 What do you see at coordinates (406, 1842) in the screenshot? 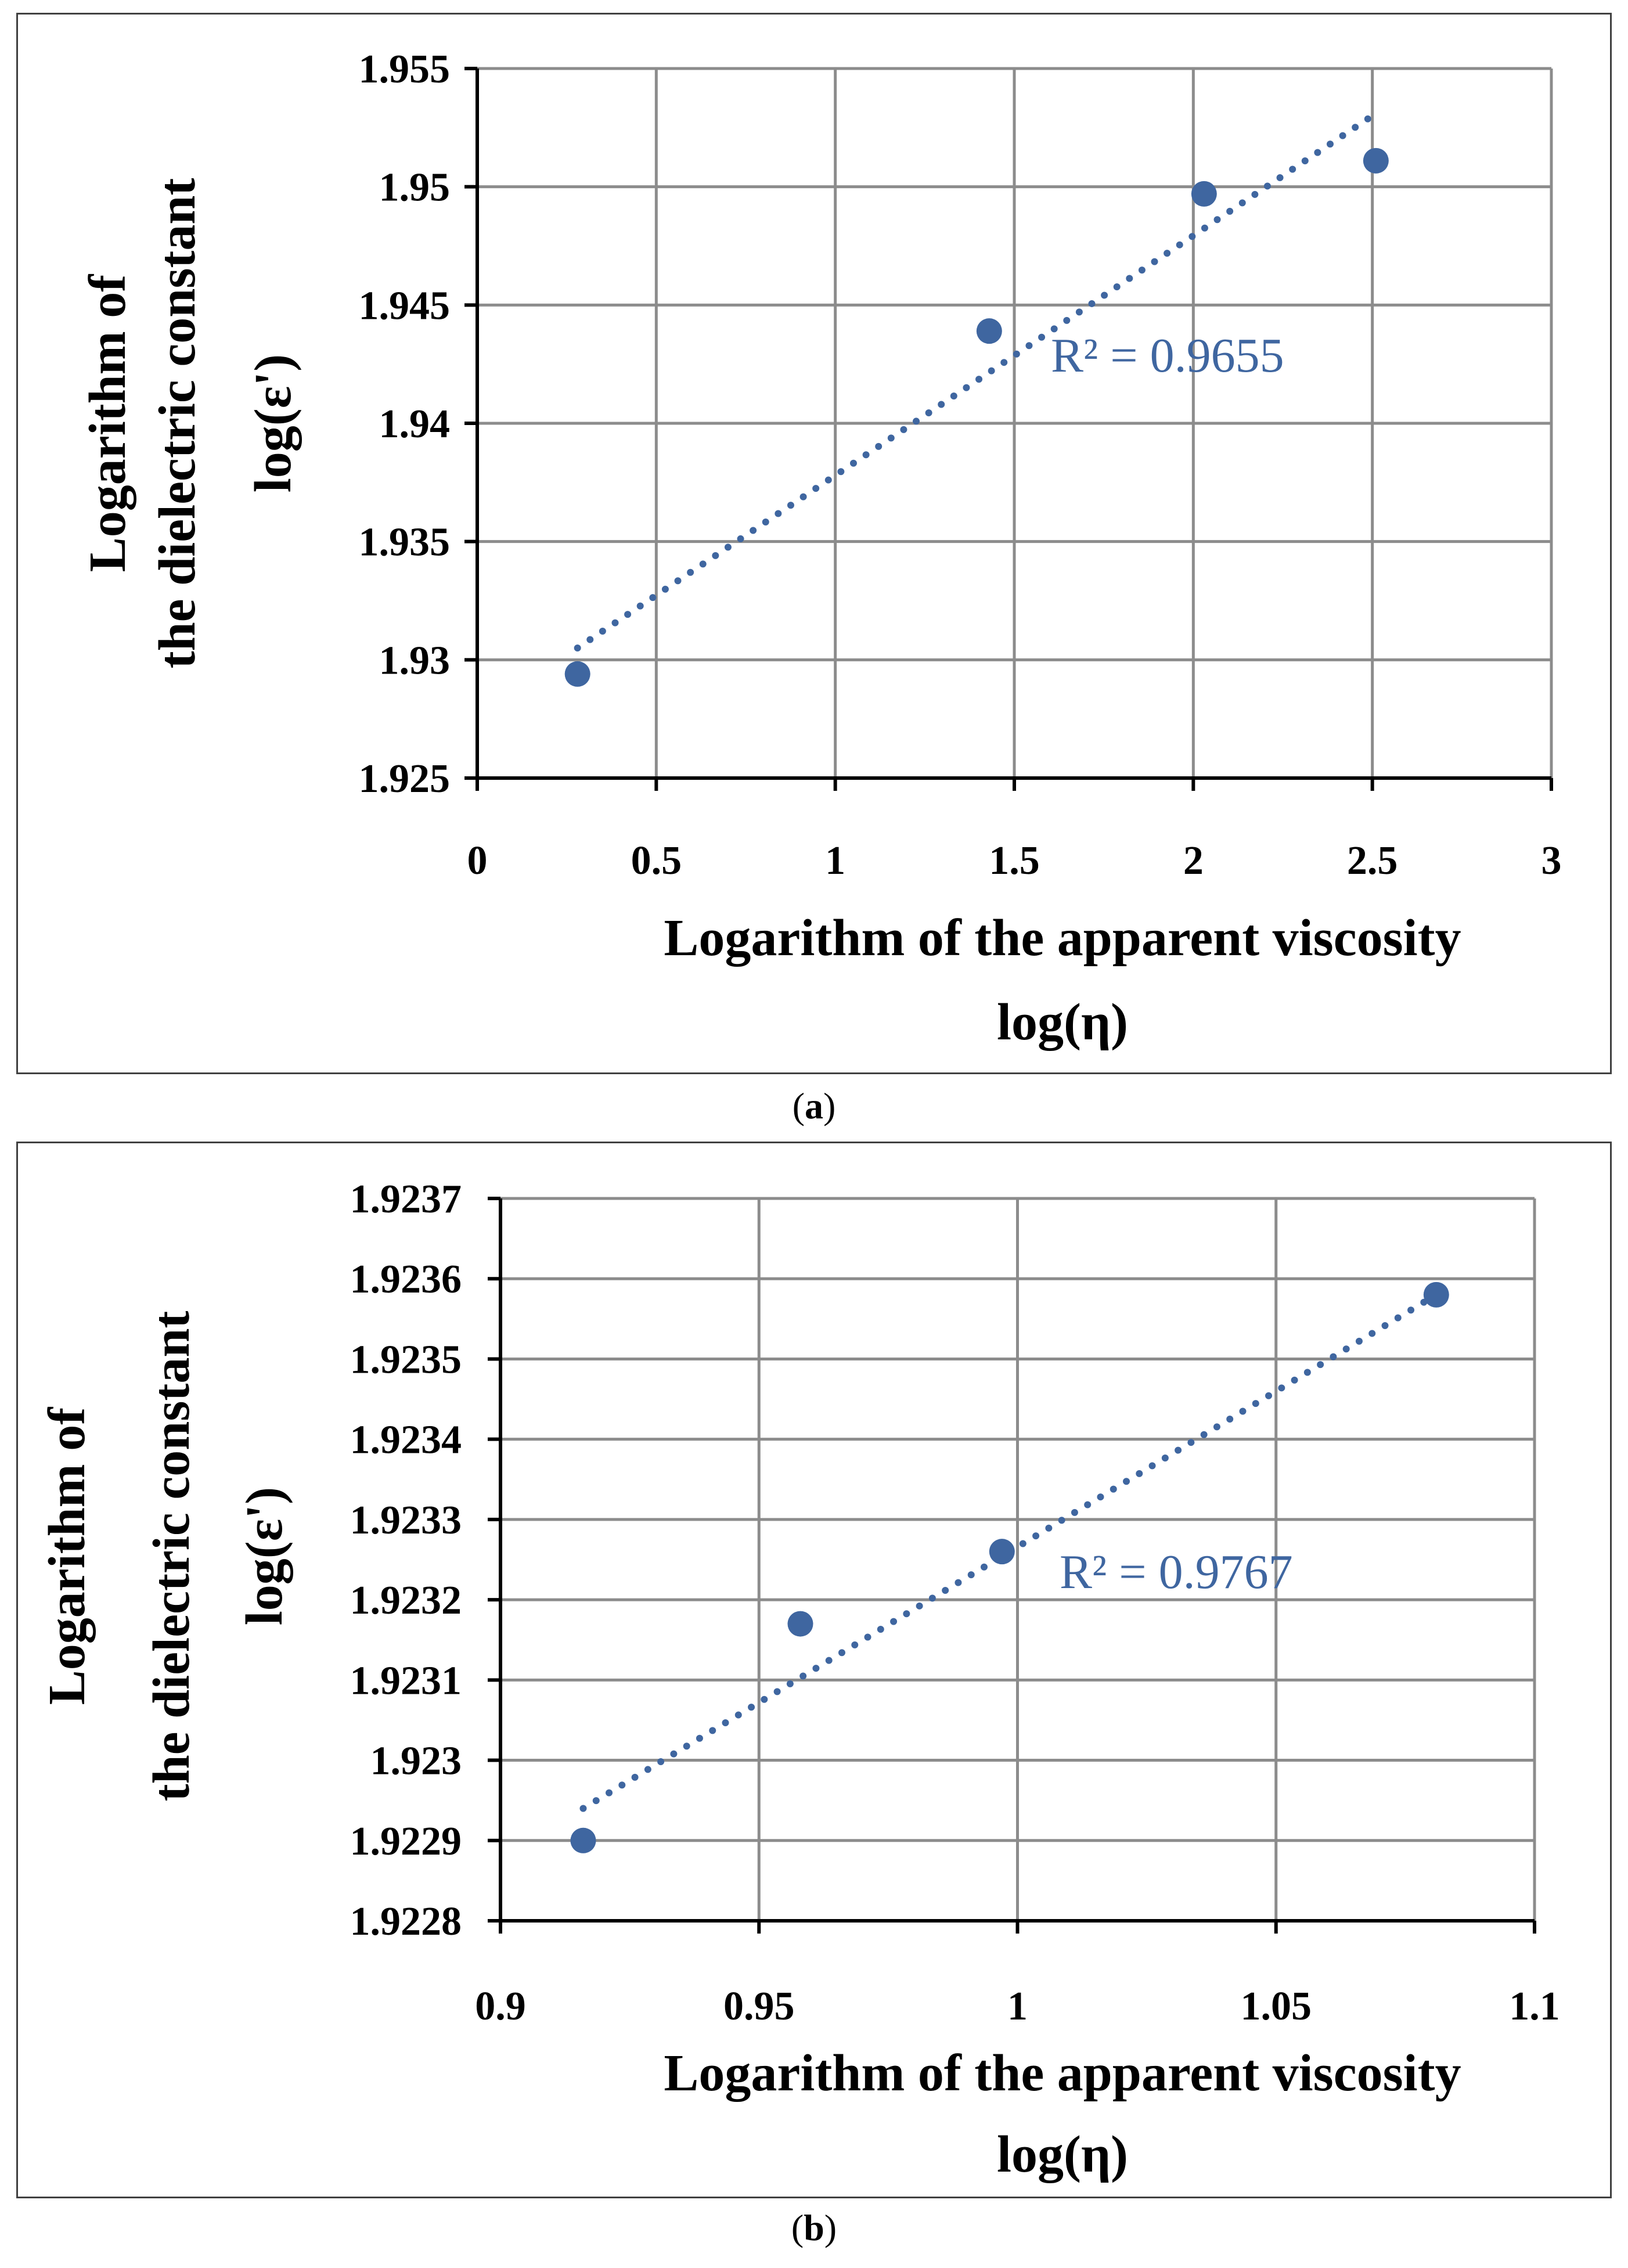
I see `y-tick-label: 1.9229` at bounding box center [406, 1842].